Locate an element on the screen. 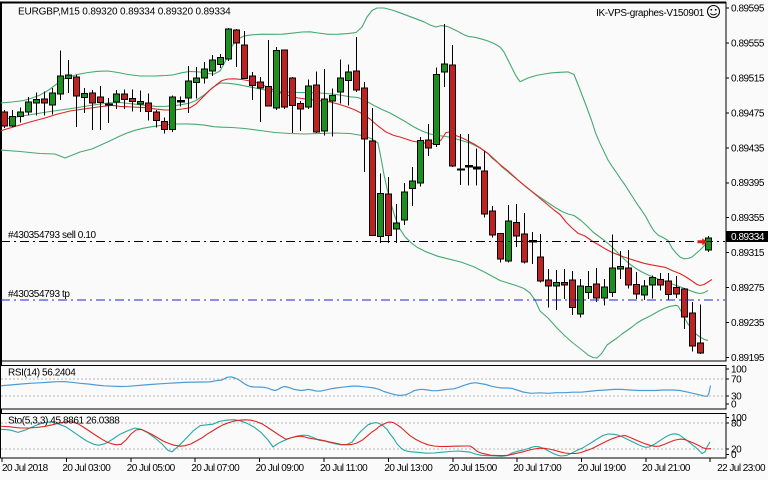 The width and height of the screenshot is (768, 480). svg-text: 20 Jul 13:00 is located at coordinates (408, 468).